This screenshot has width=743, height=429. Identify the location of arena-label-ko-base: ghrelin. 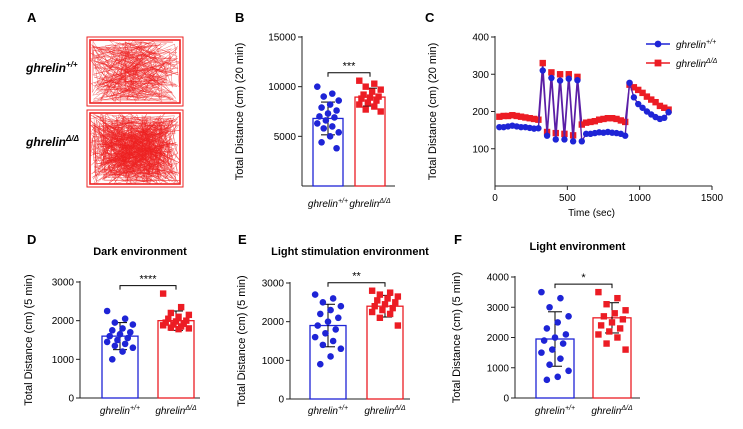
(45, 142).